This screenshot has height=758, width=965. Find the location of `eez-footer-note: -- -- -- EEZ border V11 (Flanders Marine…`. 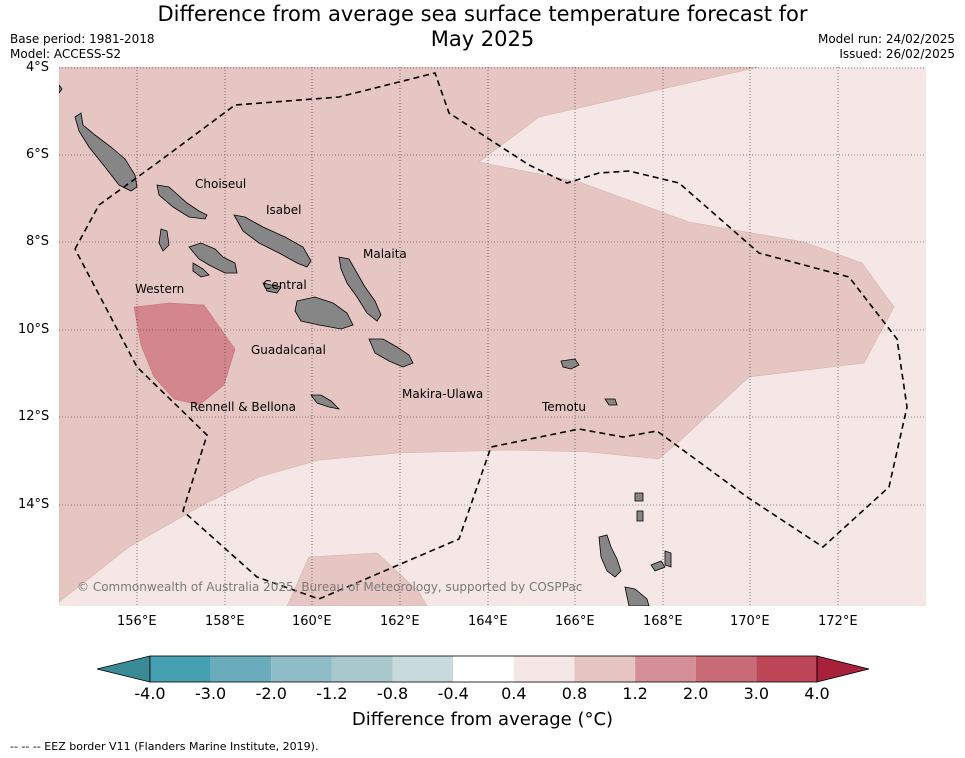

eez-footer-note: -- -- -- EEZ border V11 (Flanders Marine… is located at coordinates (164, 746).